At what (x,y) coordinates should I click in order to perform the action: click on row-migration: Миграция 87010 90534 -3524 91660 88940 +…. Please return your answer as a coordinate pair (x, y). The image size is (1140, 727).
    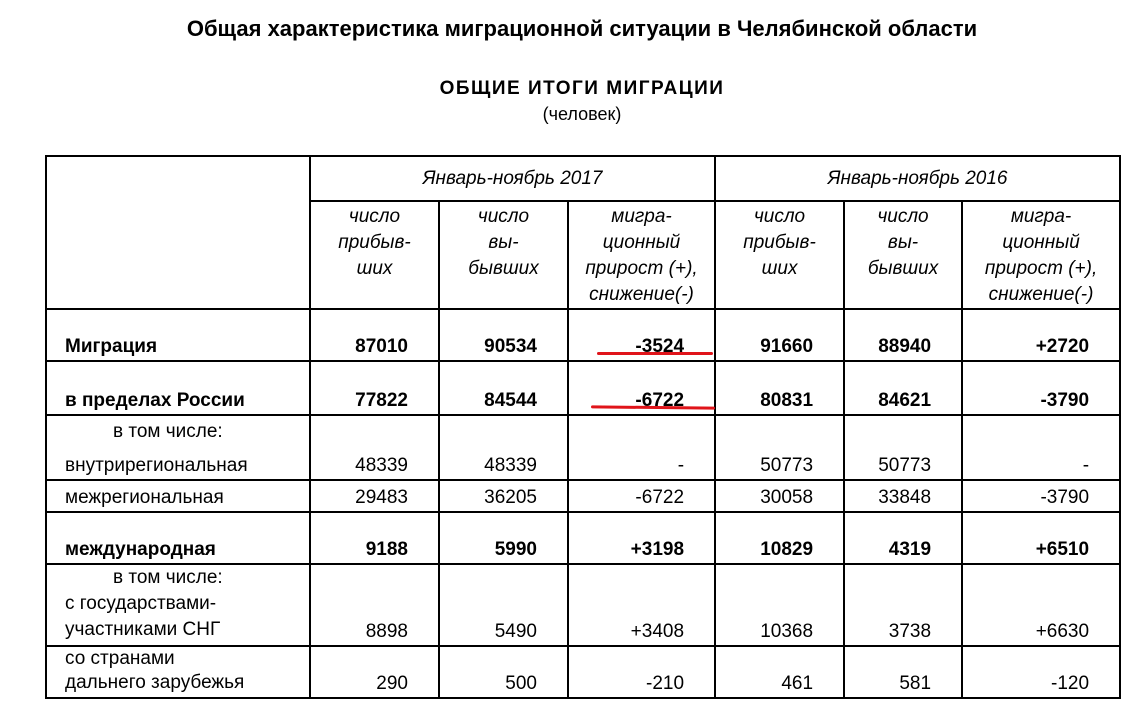
    Looking at the image, I should click on (583, 335).